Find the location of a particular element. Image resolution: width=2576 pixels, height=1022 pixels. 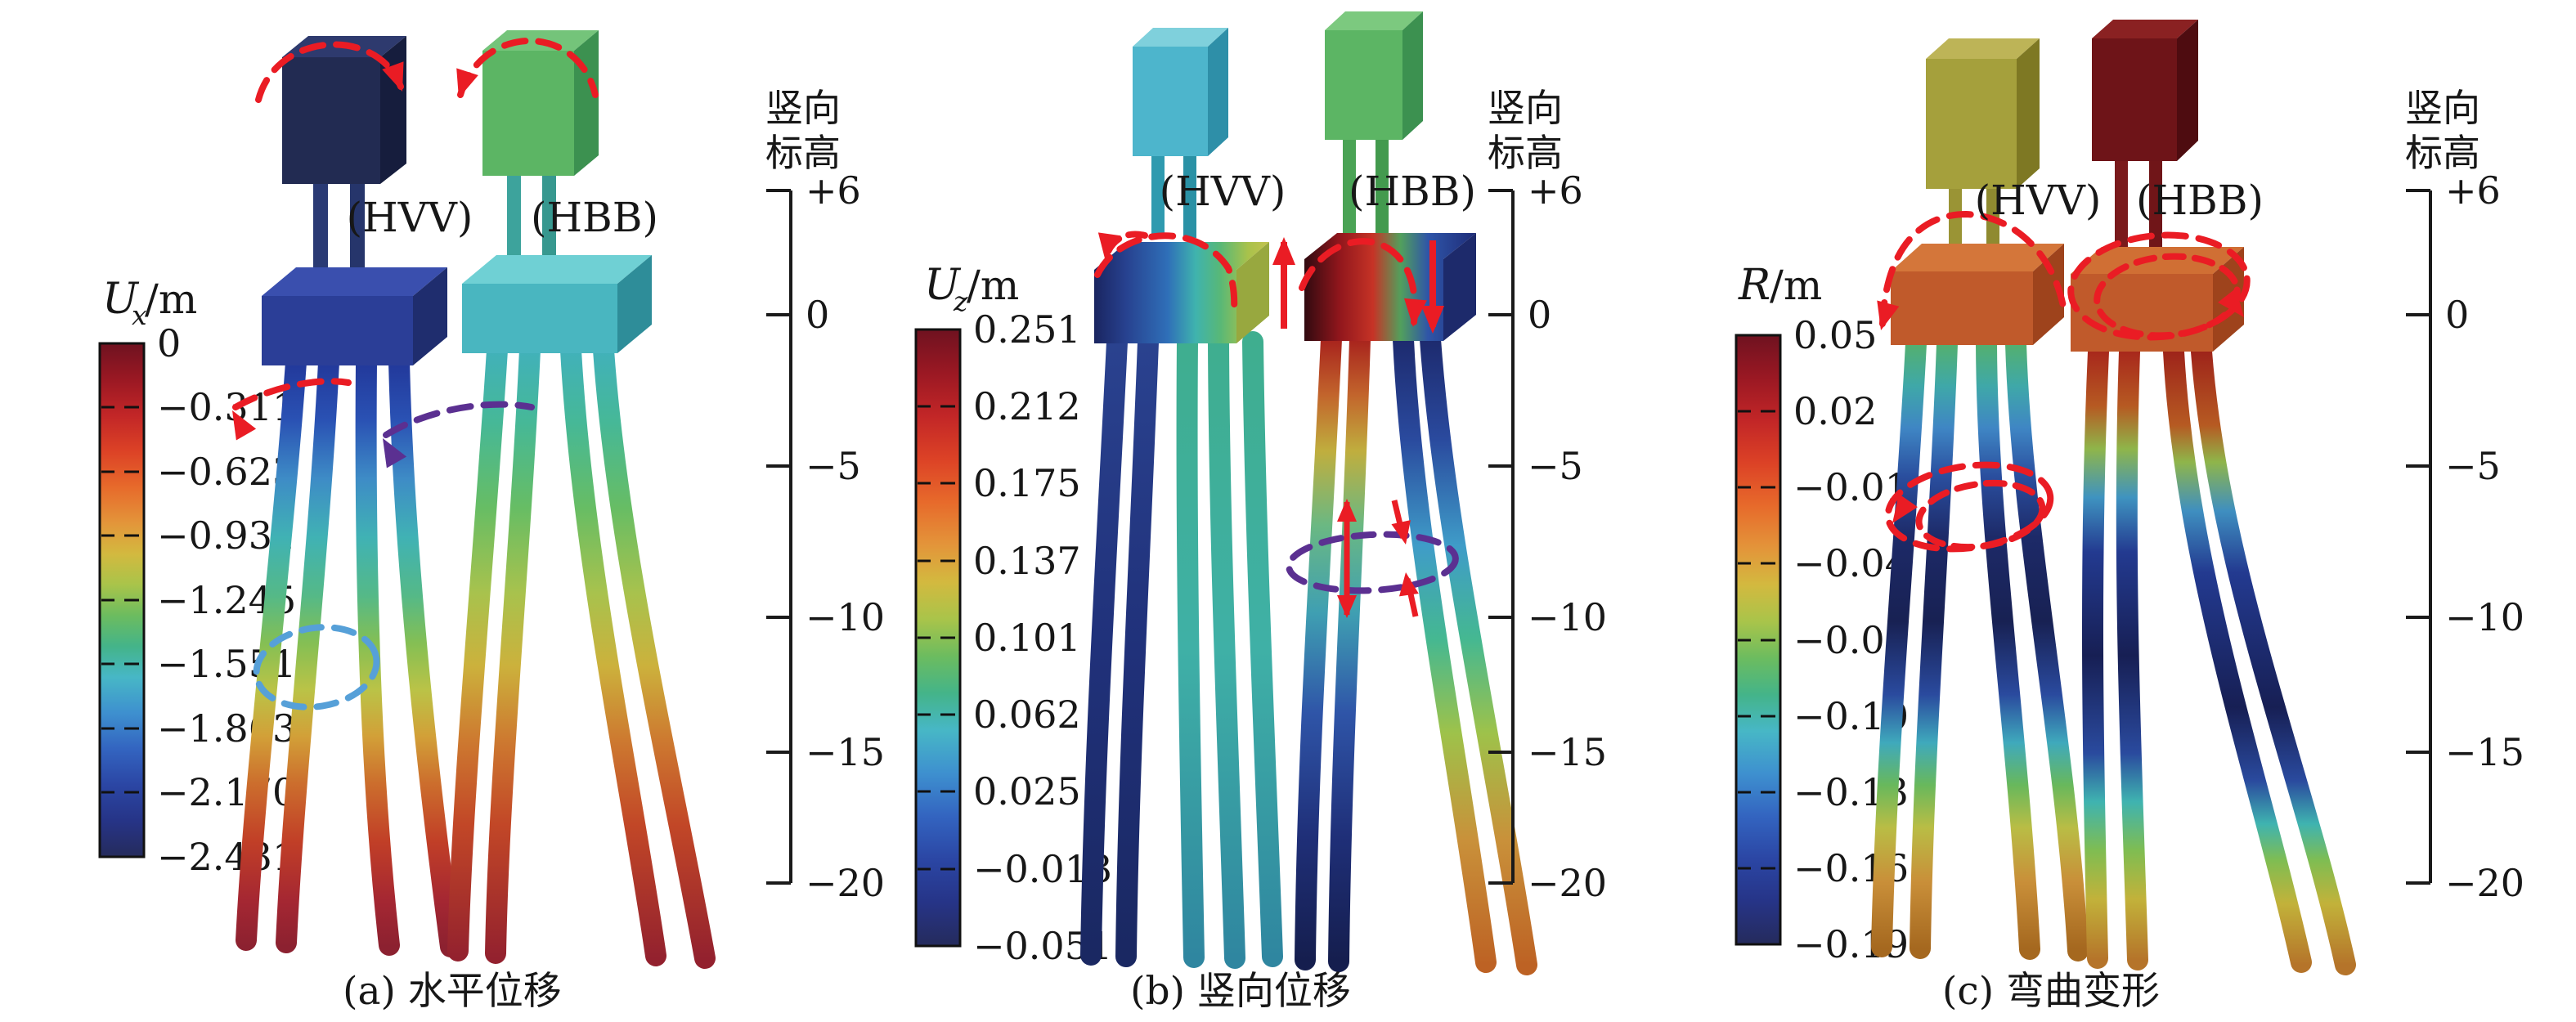

model-hbb-c is located at coordinates (2213, 498).